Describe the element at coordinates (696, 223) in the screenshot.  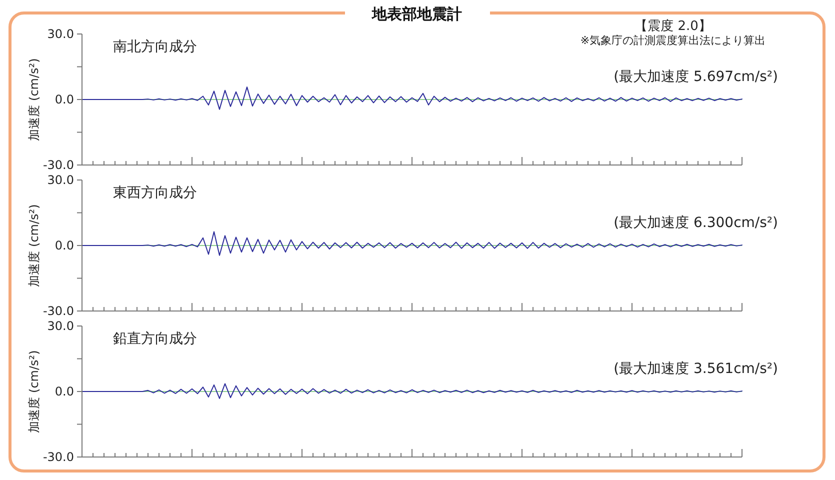
I see `annotation: (最大加速度 6.300cm/s²)` at that location.